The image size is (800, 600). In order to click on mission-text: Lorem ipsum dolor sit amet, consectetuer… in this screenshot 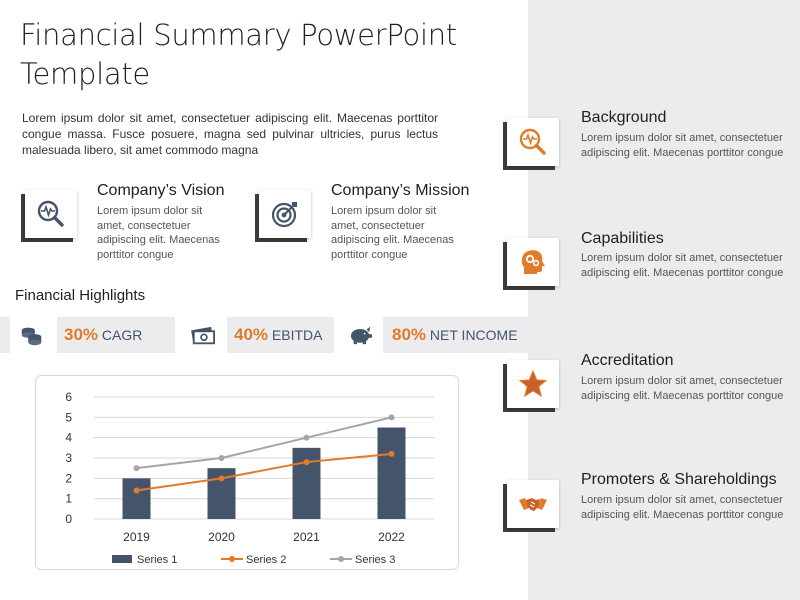, I will do `click(392, 233)`.